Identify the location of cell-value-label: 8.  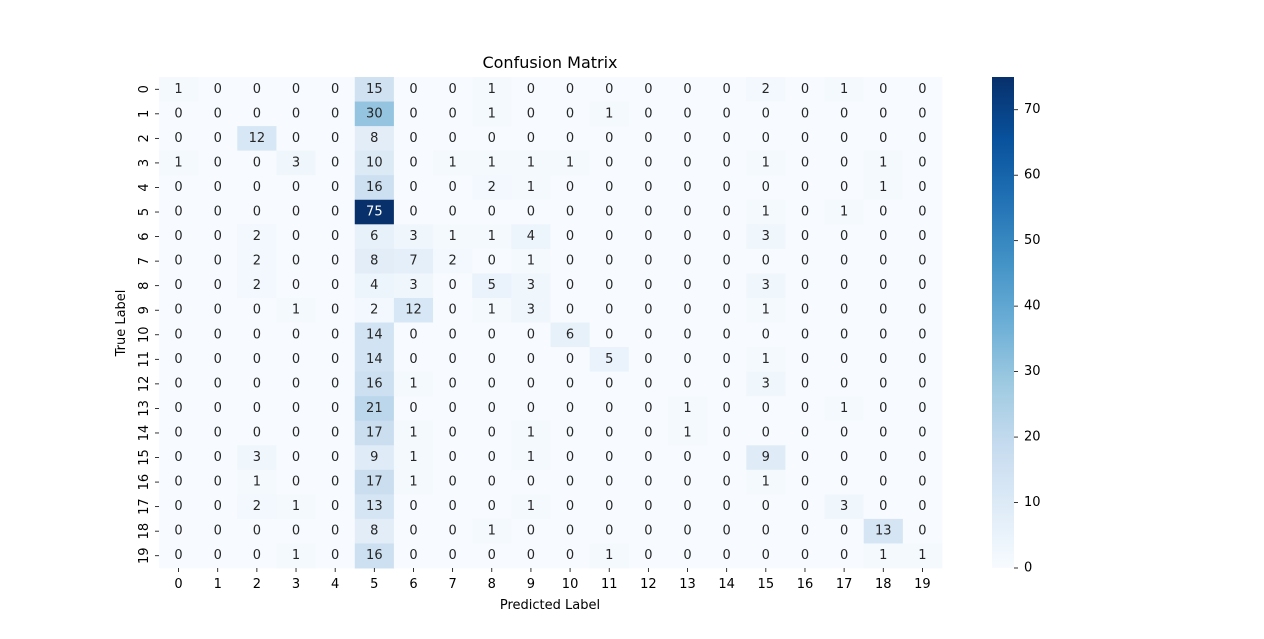
(374, 138).